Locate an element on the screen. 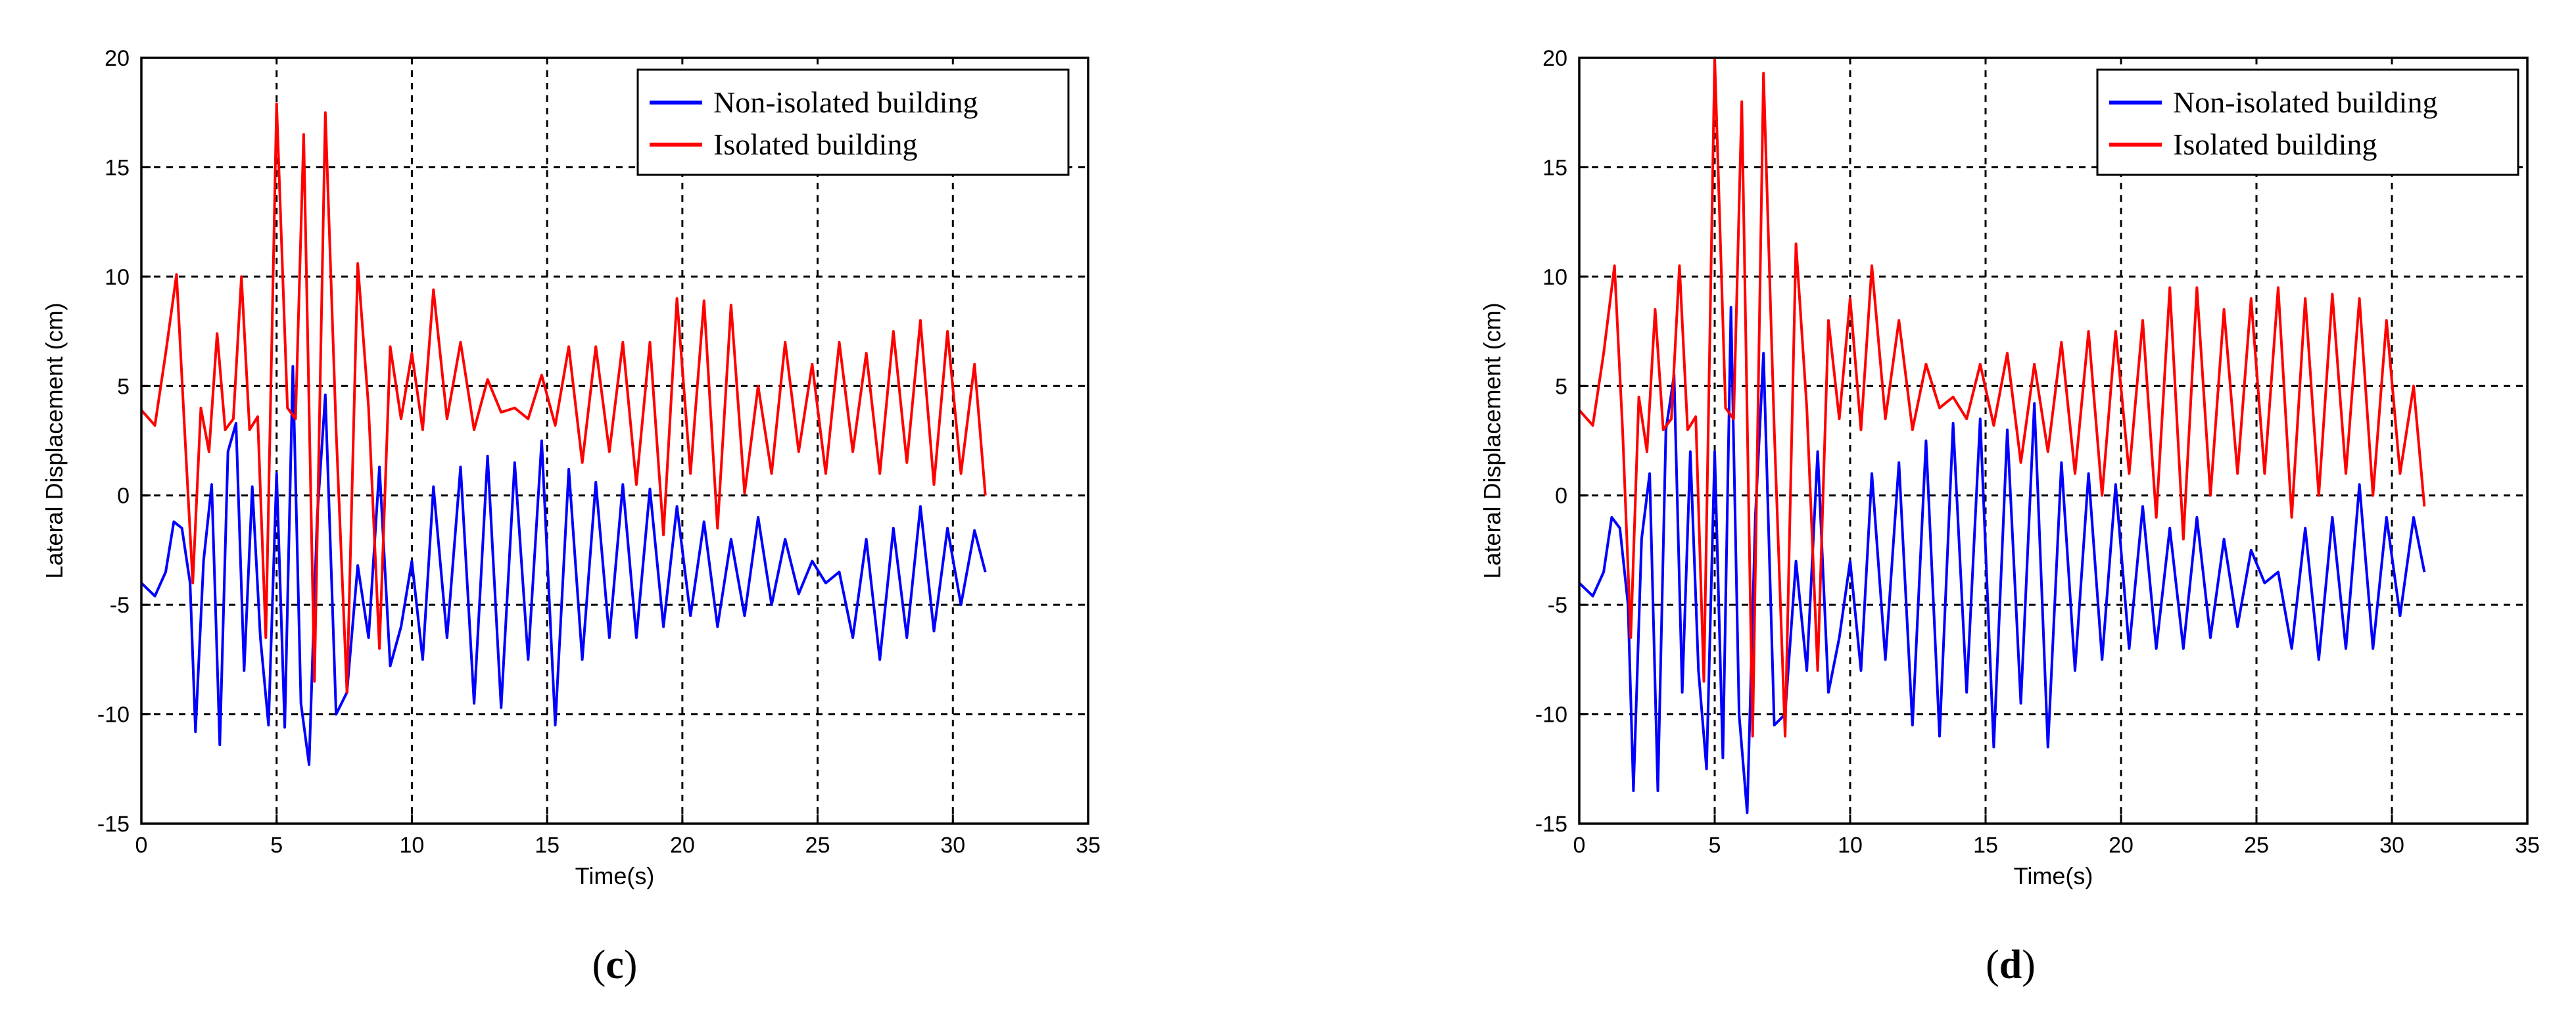 The image size is (2576, 1009). panel-label: (c) is located at coordinates (615, 965).